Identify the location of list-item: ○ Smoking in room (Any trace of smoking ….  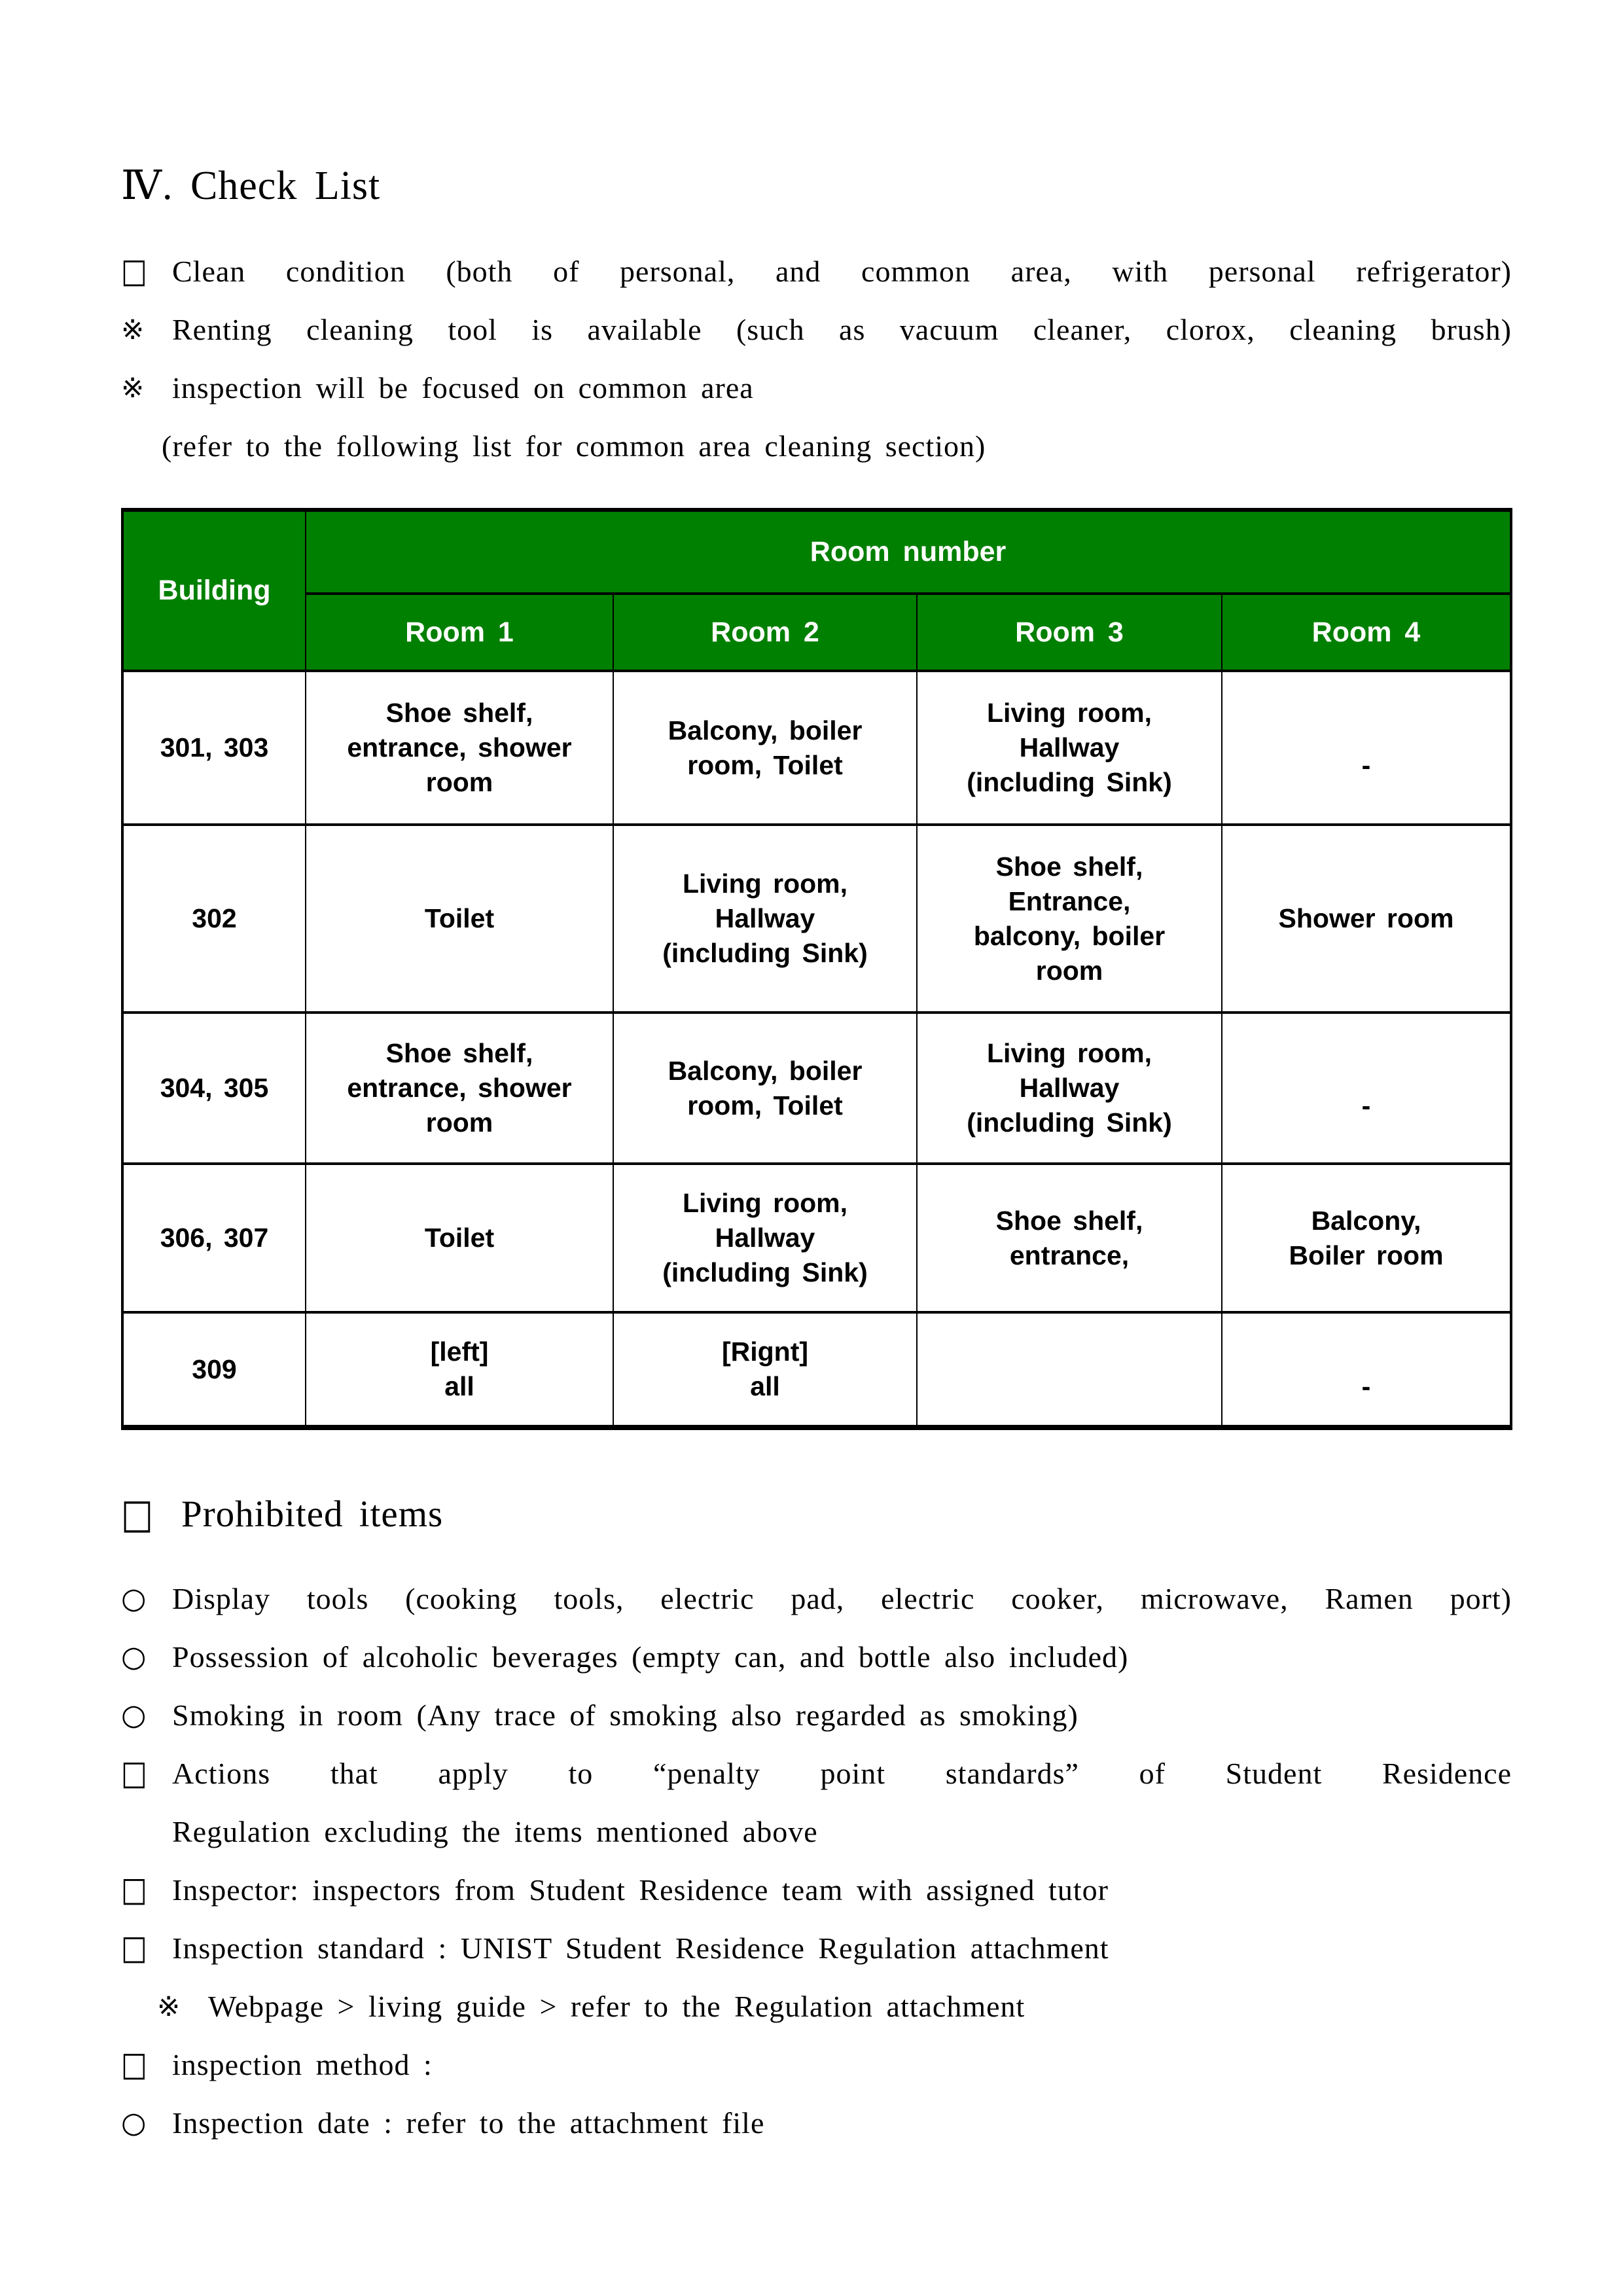
(816, 1715).